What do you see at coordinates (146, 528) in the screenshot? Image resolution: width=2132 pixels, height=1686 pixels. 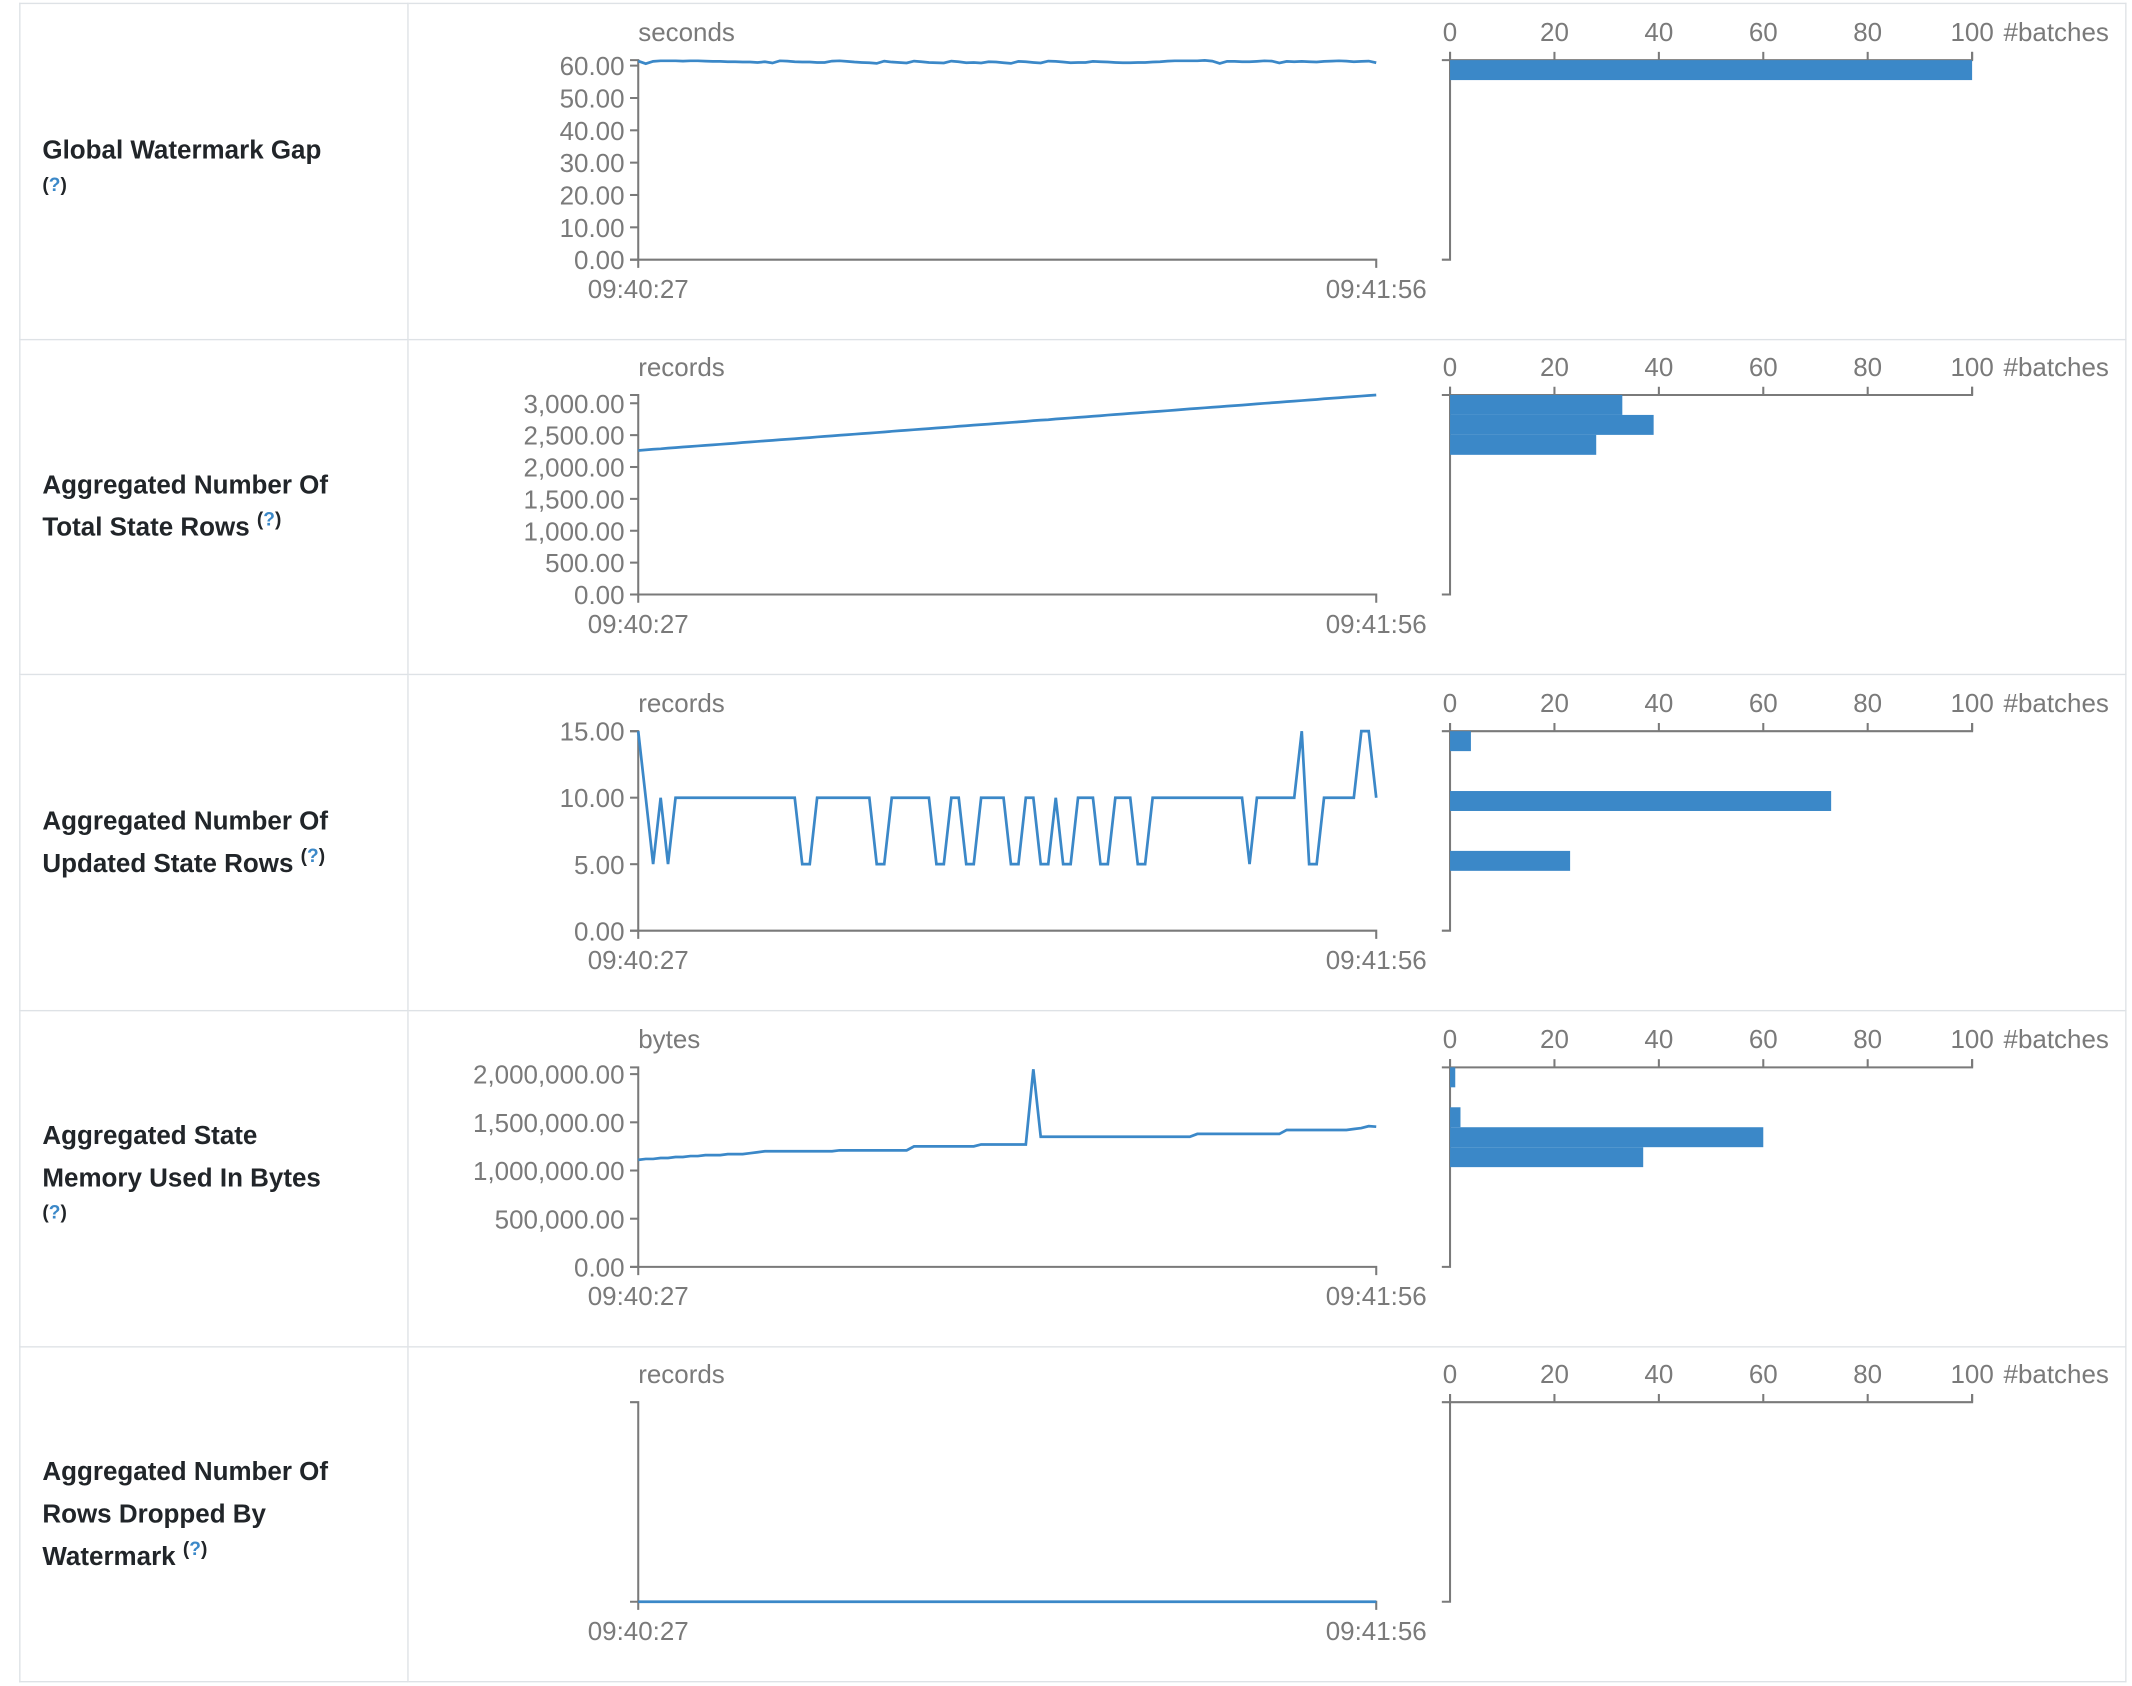 I see `metric-label-line: Total State Rows` at bounding box center [146, 528].